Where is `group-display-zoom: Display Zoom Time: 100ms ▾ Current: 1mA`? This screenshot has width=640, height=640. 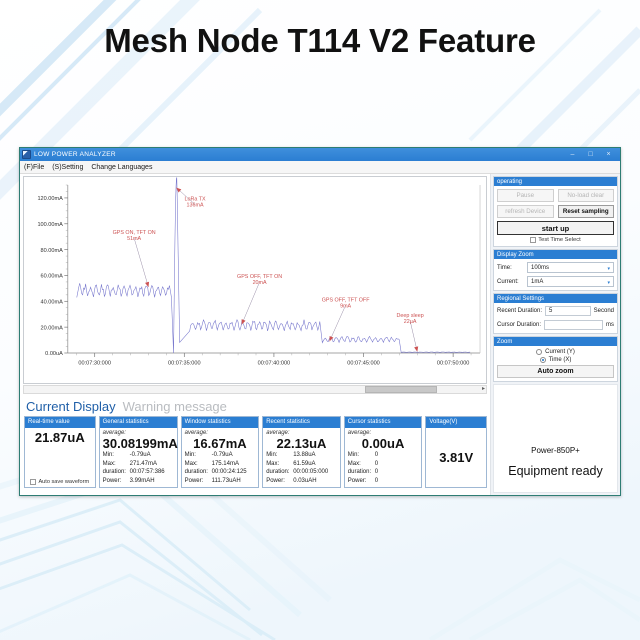
group-display-zoom: Display Zoom Time: 100ms ▾ Current: 1mA is located at coordinates (555, 270).